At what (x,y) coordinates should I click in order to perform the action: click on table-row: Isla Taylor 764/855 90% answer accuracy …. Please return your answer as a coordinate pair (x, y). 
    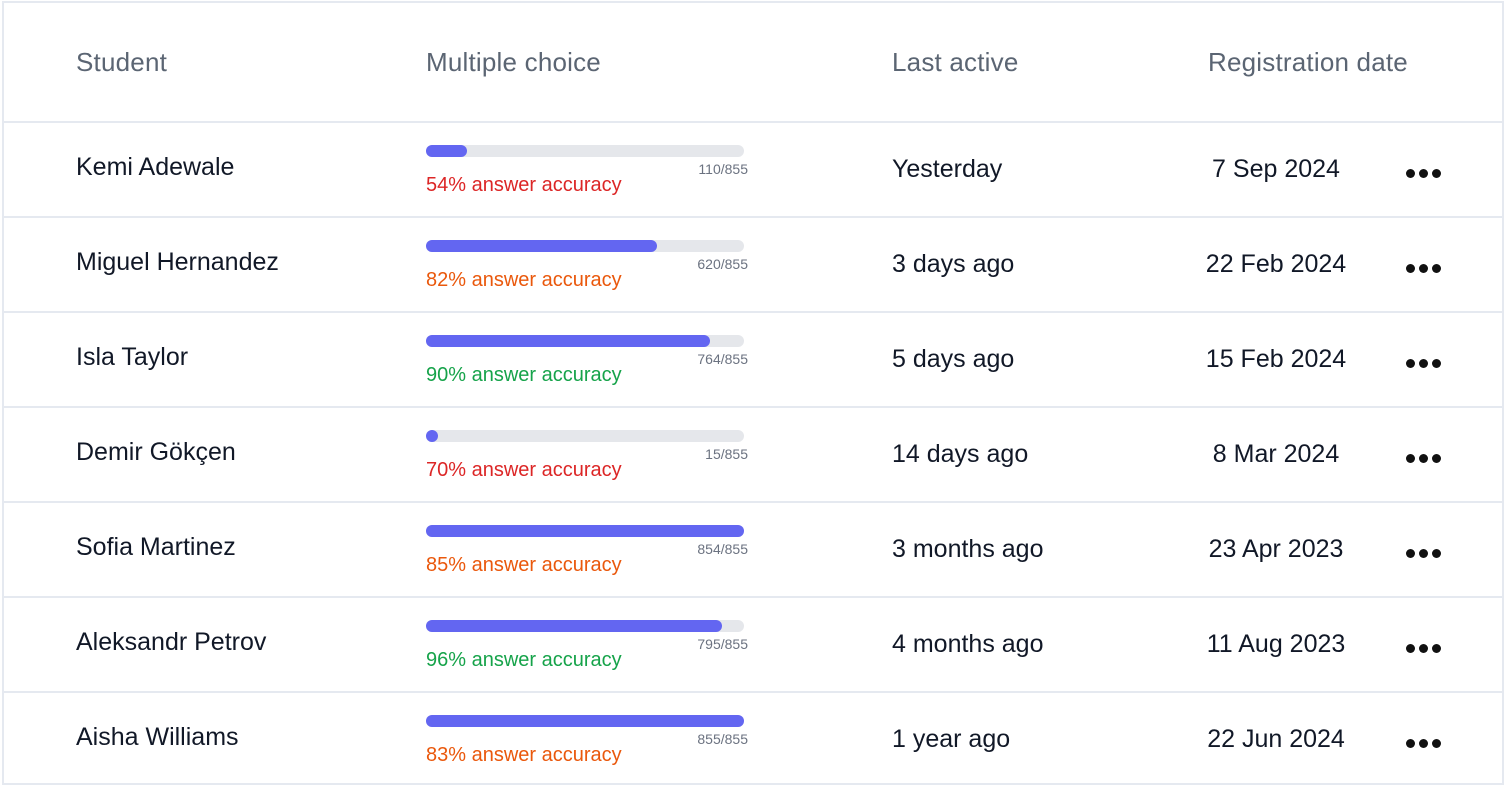
    Looking at the image, I should click on (753, 360).